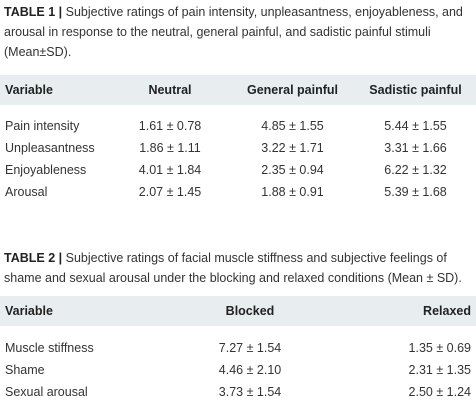 This screenshot has height=412, width=476. I want to click on header-row: Variable Blocked Relaxed, so click(238, 311).